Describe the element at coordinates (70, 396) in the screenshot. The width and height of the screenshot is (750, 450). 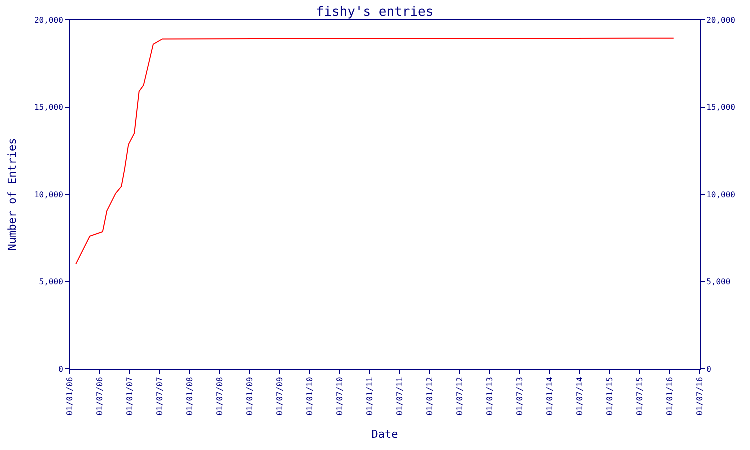
I see `x-tick-label: 01/01/06` at that location.